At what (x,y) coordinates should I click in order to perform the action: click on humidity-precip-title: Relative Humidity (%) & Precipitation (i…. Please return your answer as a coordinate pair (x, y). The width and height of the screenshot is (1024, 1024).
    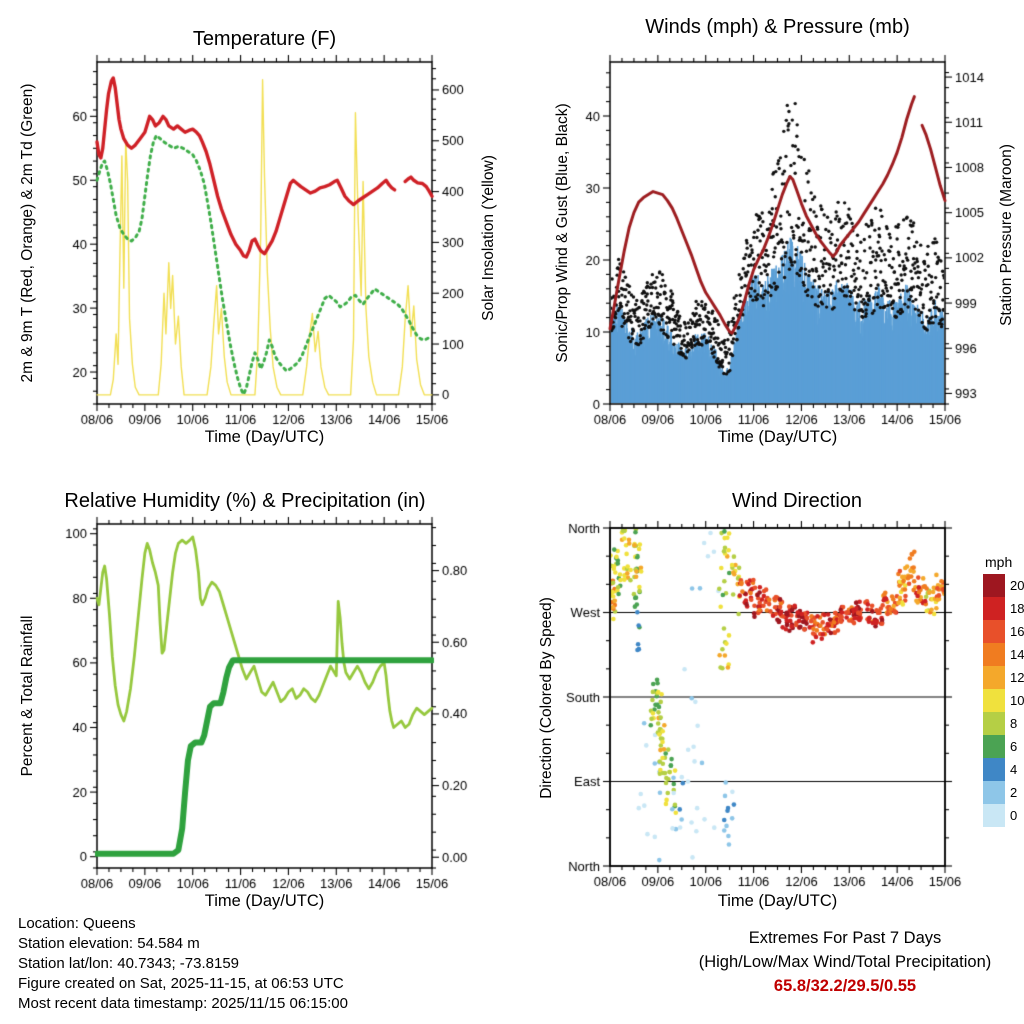
    Looking at the image, I should click on (245, 501).